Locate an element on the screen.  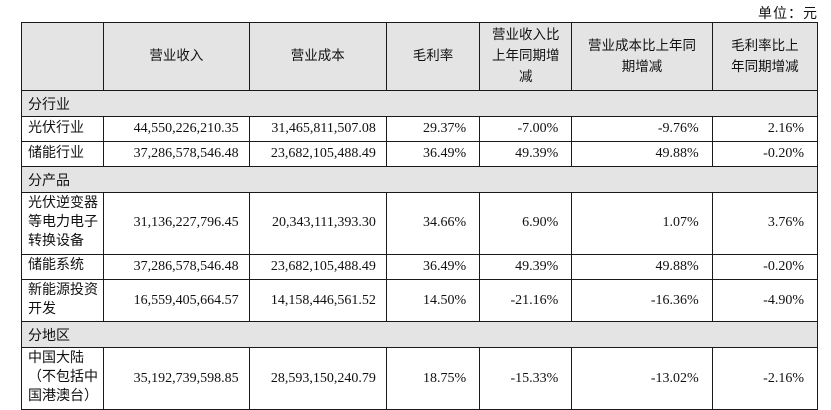
cell-revenue-yoy: -21.16% is located at coordinates (526, 300).